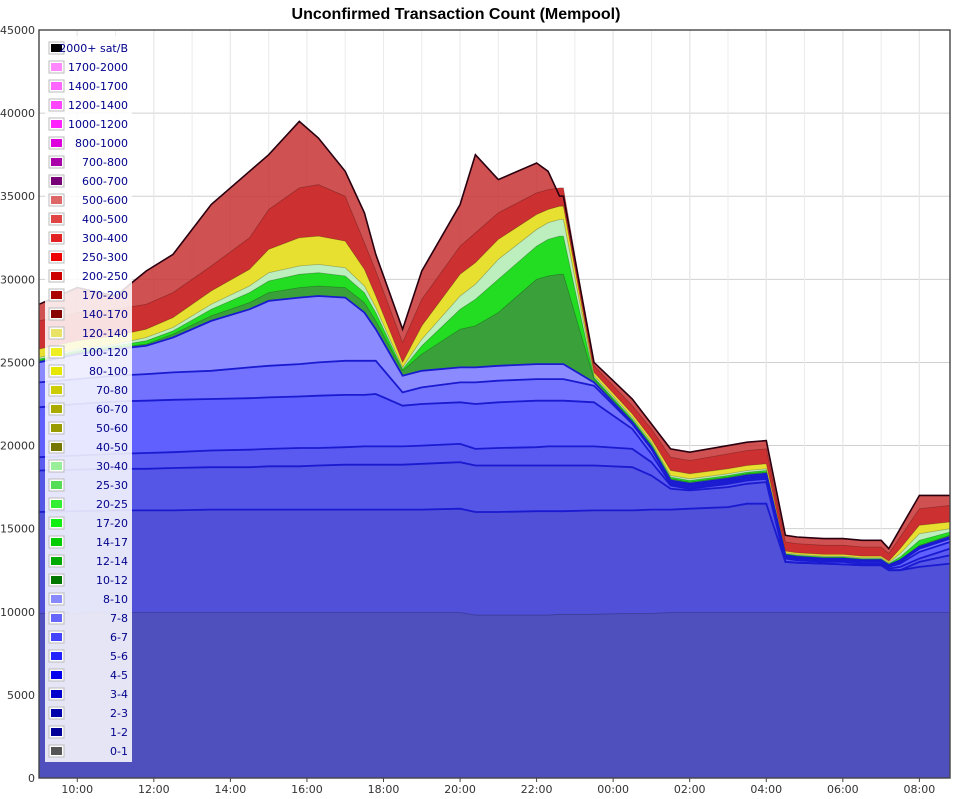 The width and height of the screenshot is (955, 799). Describe the element at coordinates (101, 143) in the screenshot. I see `legend-label: 800-1000` at that location.